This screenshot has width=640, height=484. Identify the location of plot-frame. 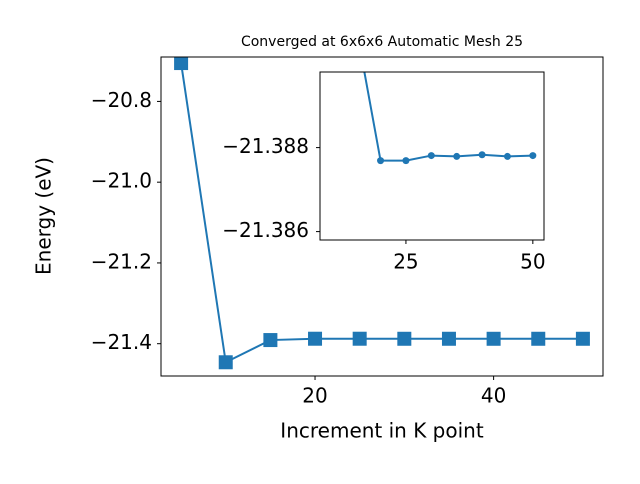
(432, 156).